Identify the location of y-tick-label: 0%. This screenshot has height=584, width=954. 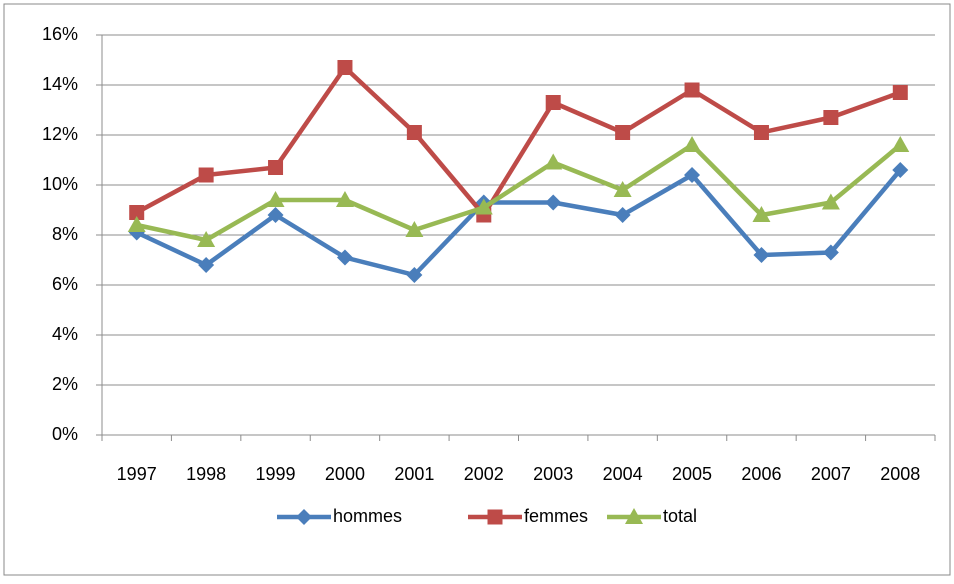
(65, 434).